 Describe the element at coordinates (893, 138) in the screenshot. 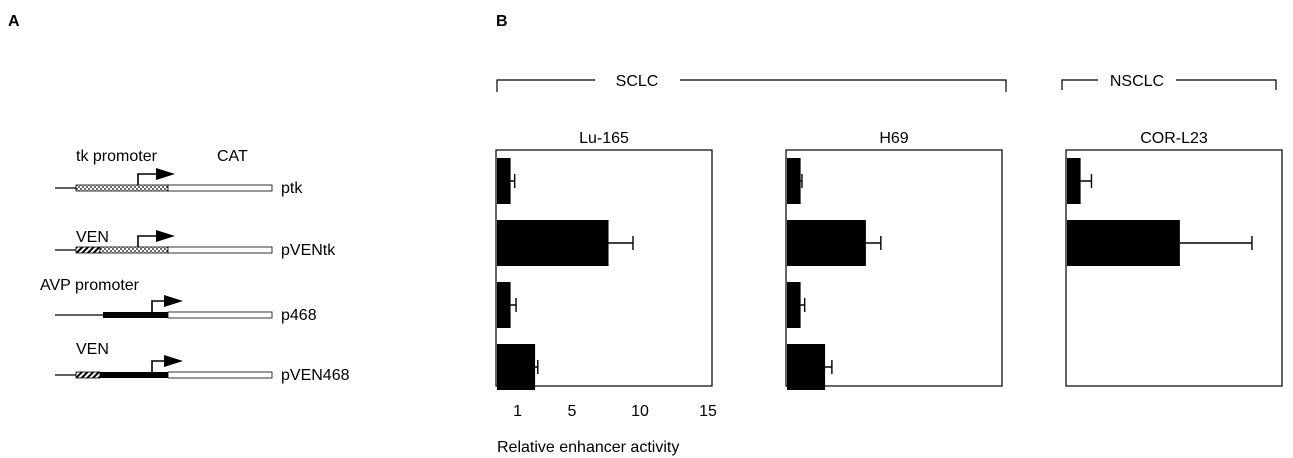

I see `chart-title-h69: H69` at that location.